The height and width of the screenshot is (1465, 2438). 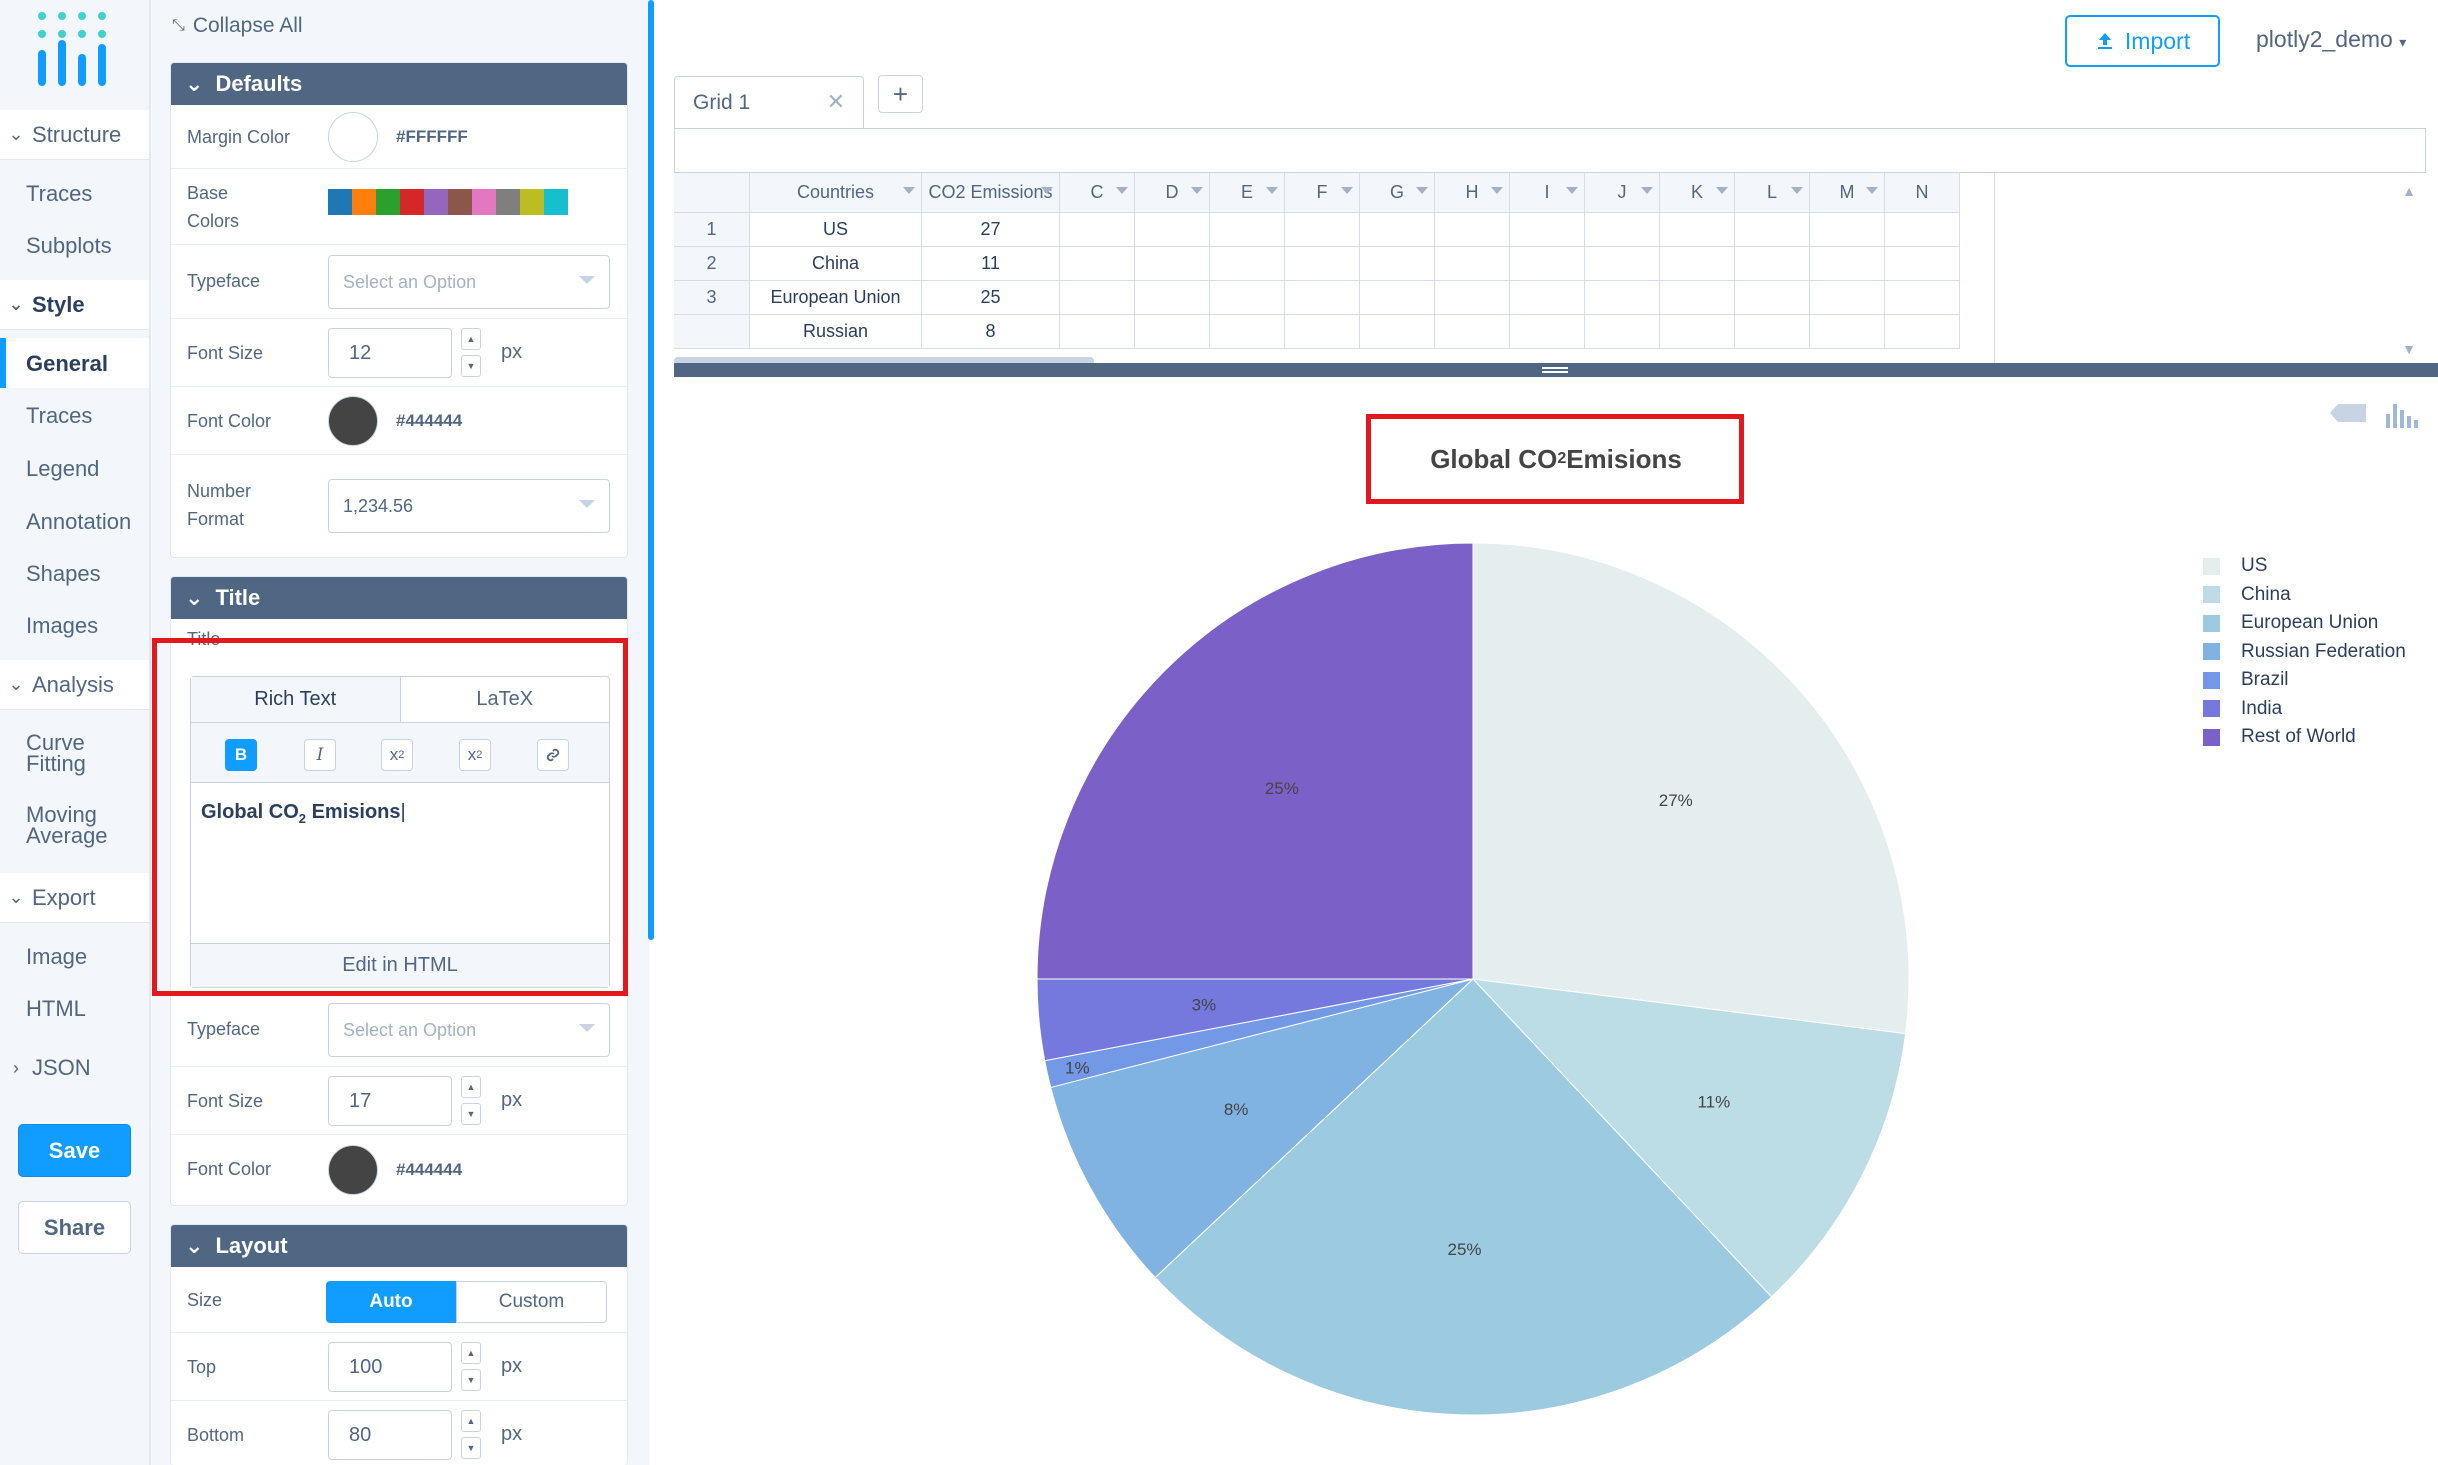 I want to click on share-button: Share, so click(x=74, y=1227).